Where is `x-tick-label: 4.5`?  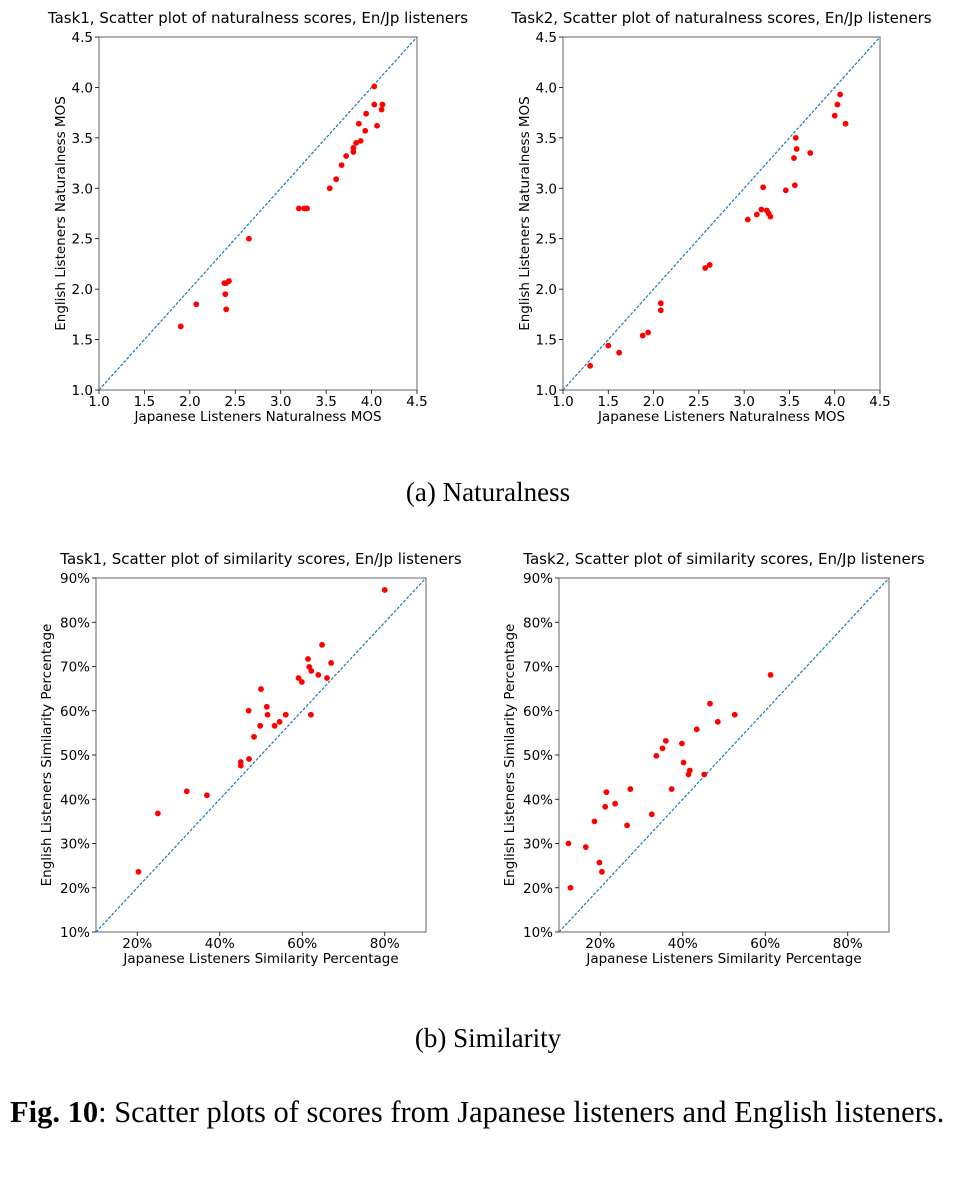
x-tick-label: 4.5 is located at coordinates (879, 402).